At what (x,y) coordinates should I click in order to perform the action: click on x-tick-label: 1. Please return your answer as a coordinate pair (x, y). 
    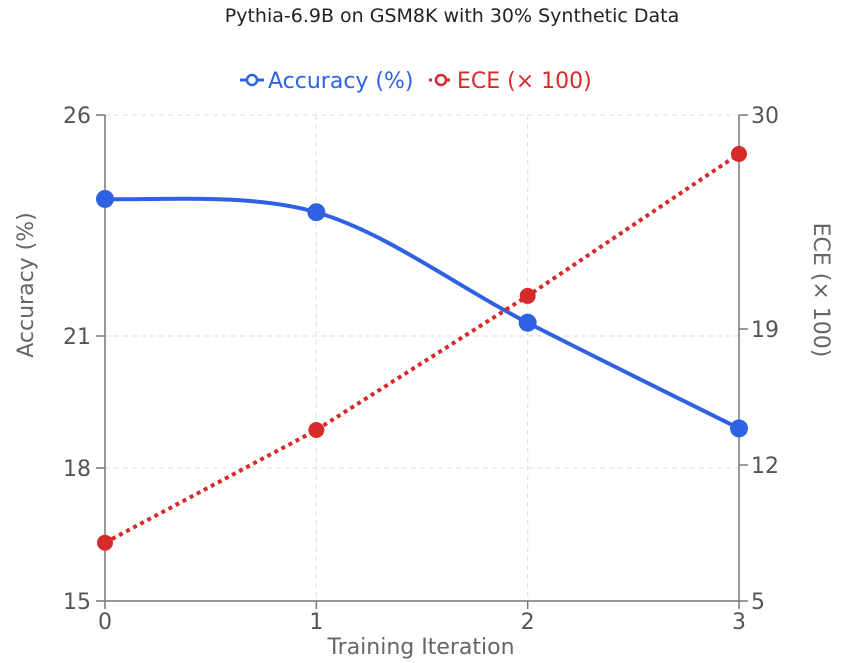
    Looking at the image, I should click on (316, 622).